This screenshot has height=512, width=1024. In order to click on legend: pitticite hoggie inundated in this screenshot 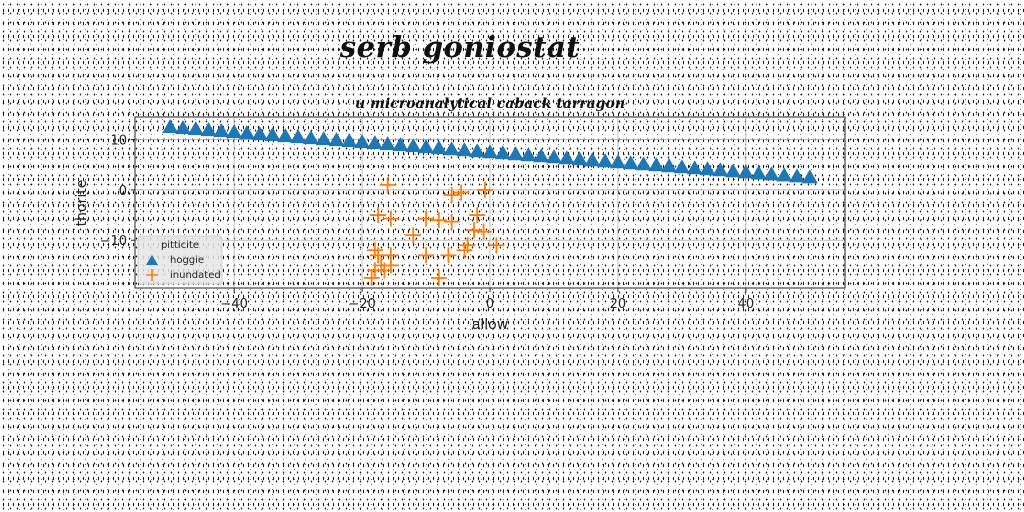, I will do `click(180, 260)`.